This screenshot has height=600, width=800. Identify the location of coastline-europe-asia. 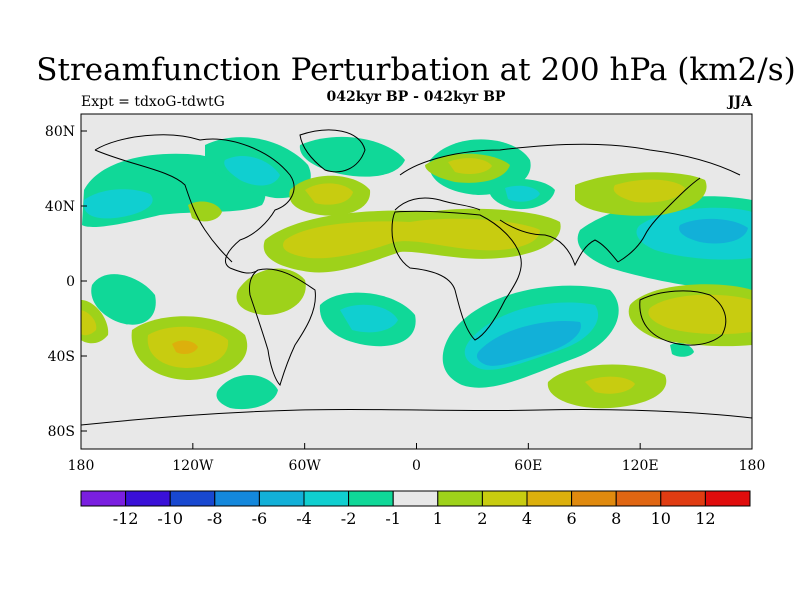
(570, 159).